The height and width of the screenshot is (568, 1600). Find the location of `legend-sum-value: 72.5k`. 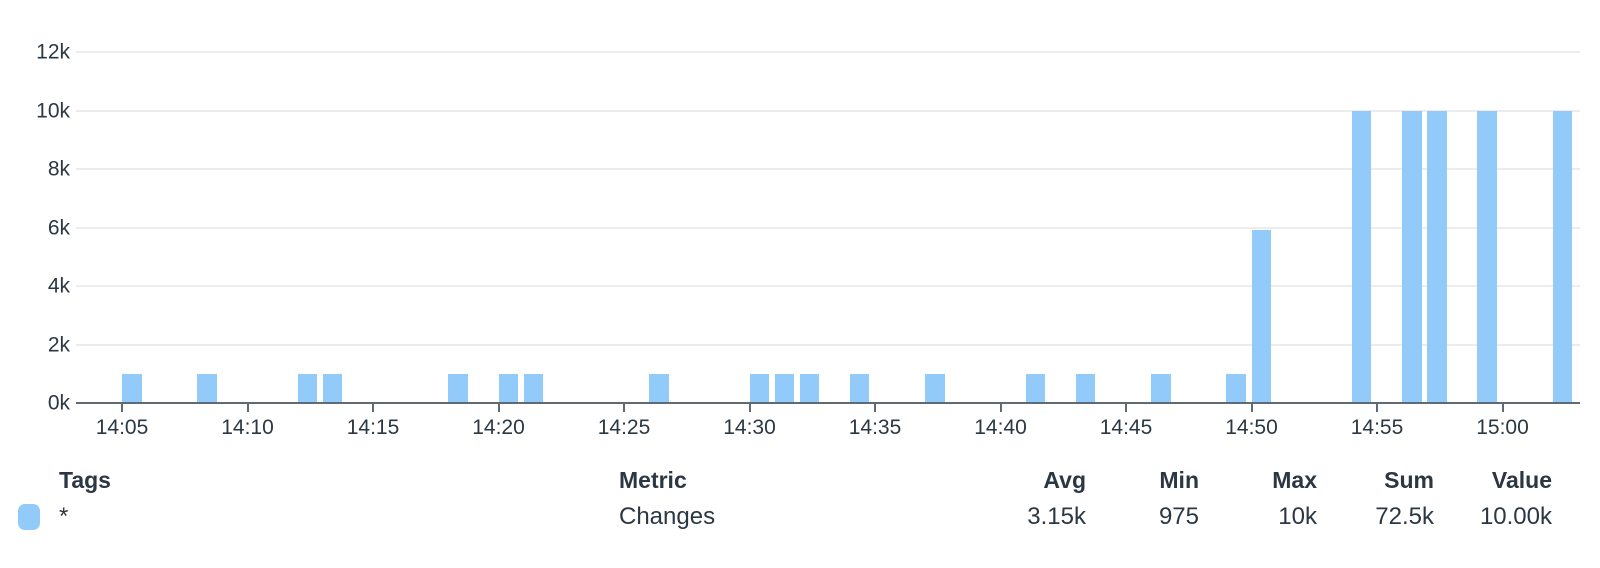

legend-sum-value: 72.5k is located at coordinates (1404, 516).